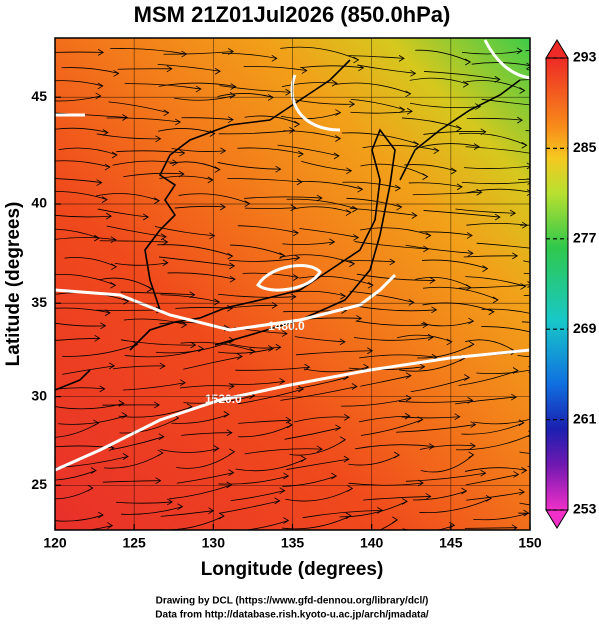  I want to click on contour-label: 1520.0, so click(223, 399).